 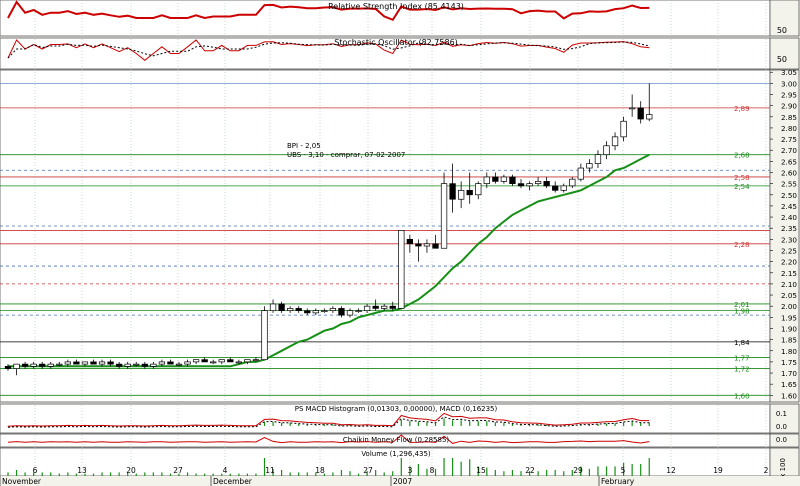 What do you see at coordinates (742, 178) in the screenshot?
I see `level-label: 2,58` at bounding box center [742, 178].